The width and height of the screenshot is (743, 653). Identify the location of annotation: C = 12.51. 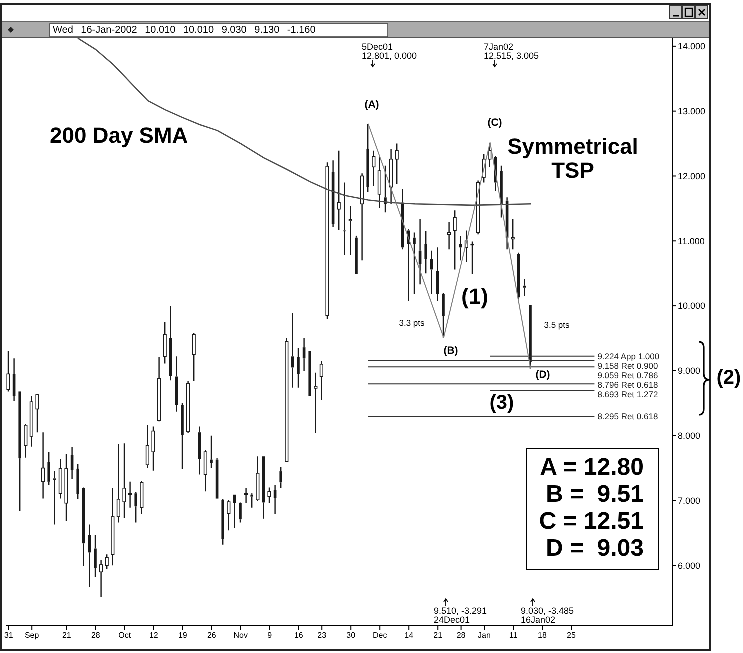
(591, 521).